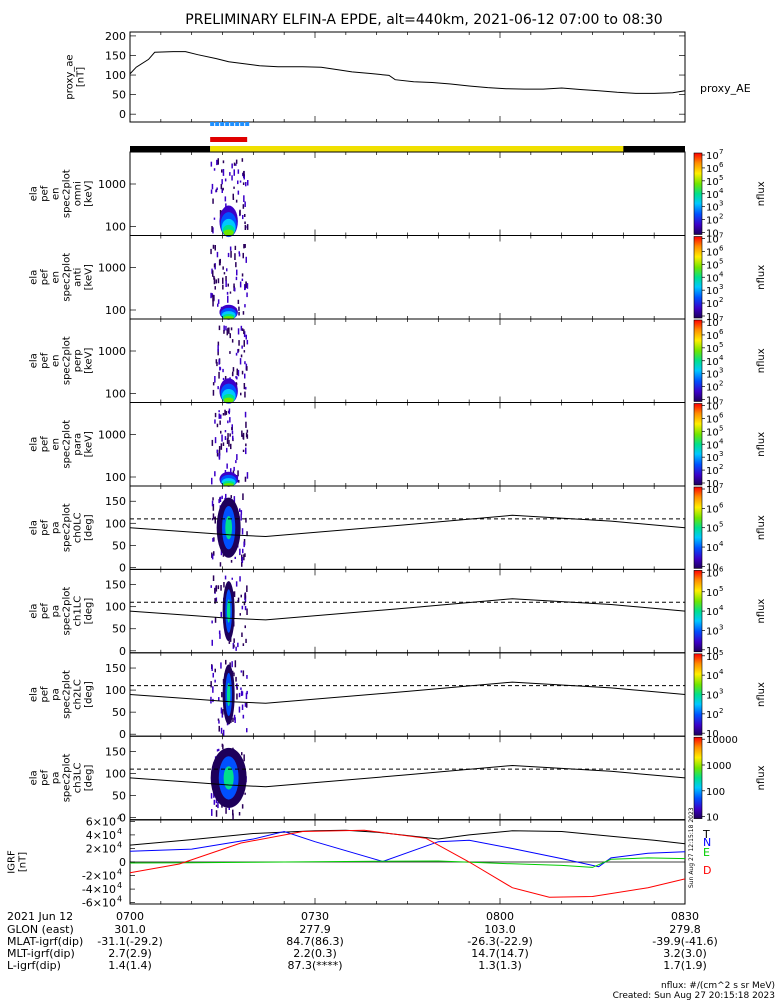  Describe the element at coordinates (407, 611) in the screenshot. I see `pa1-frame` at that location.